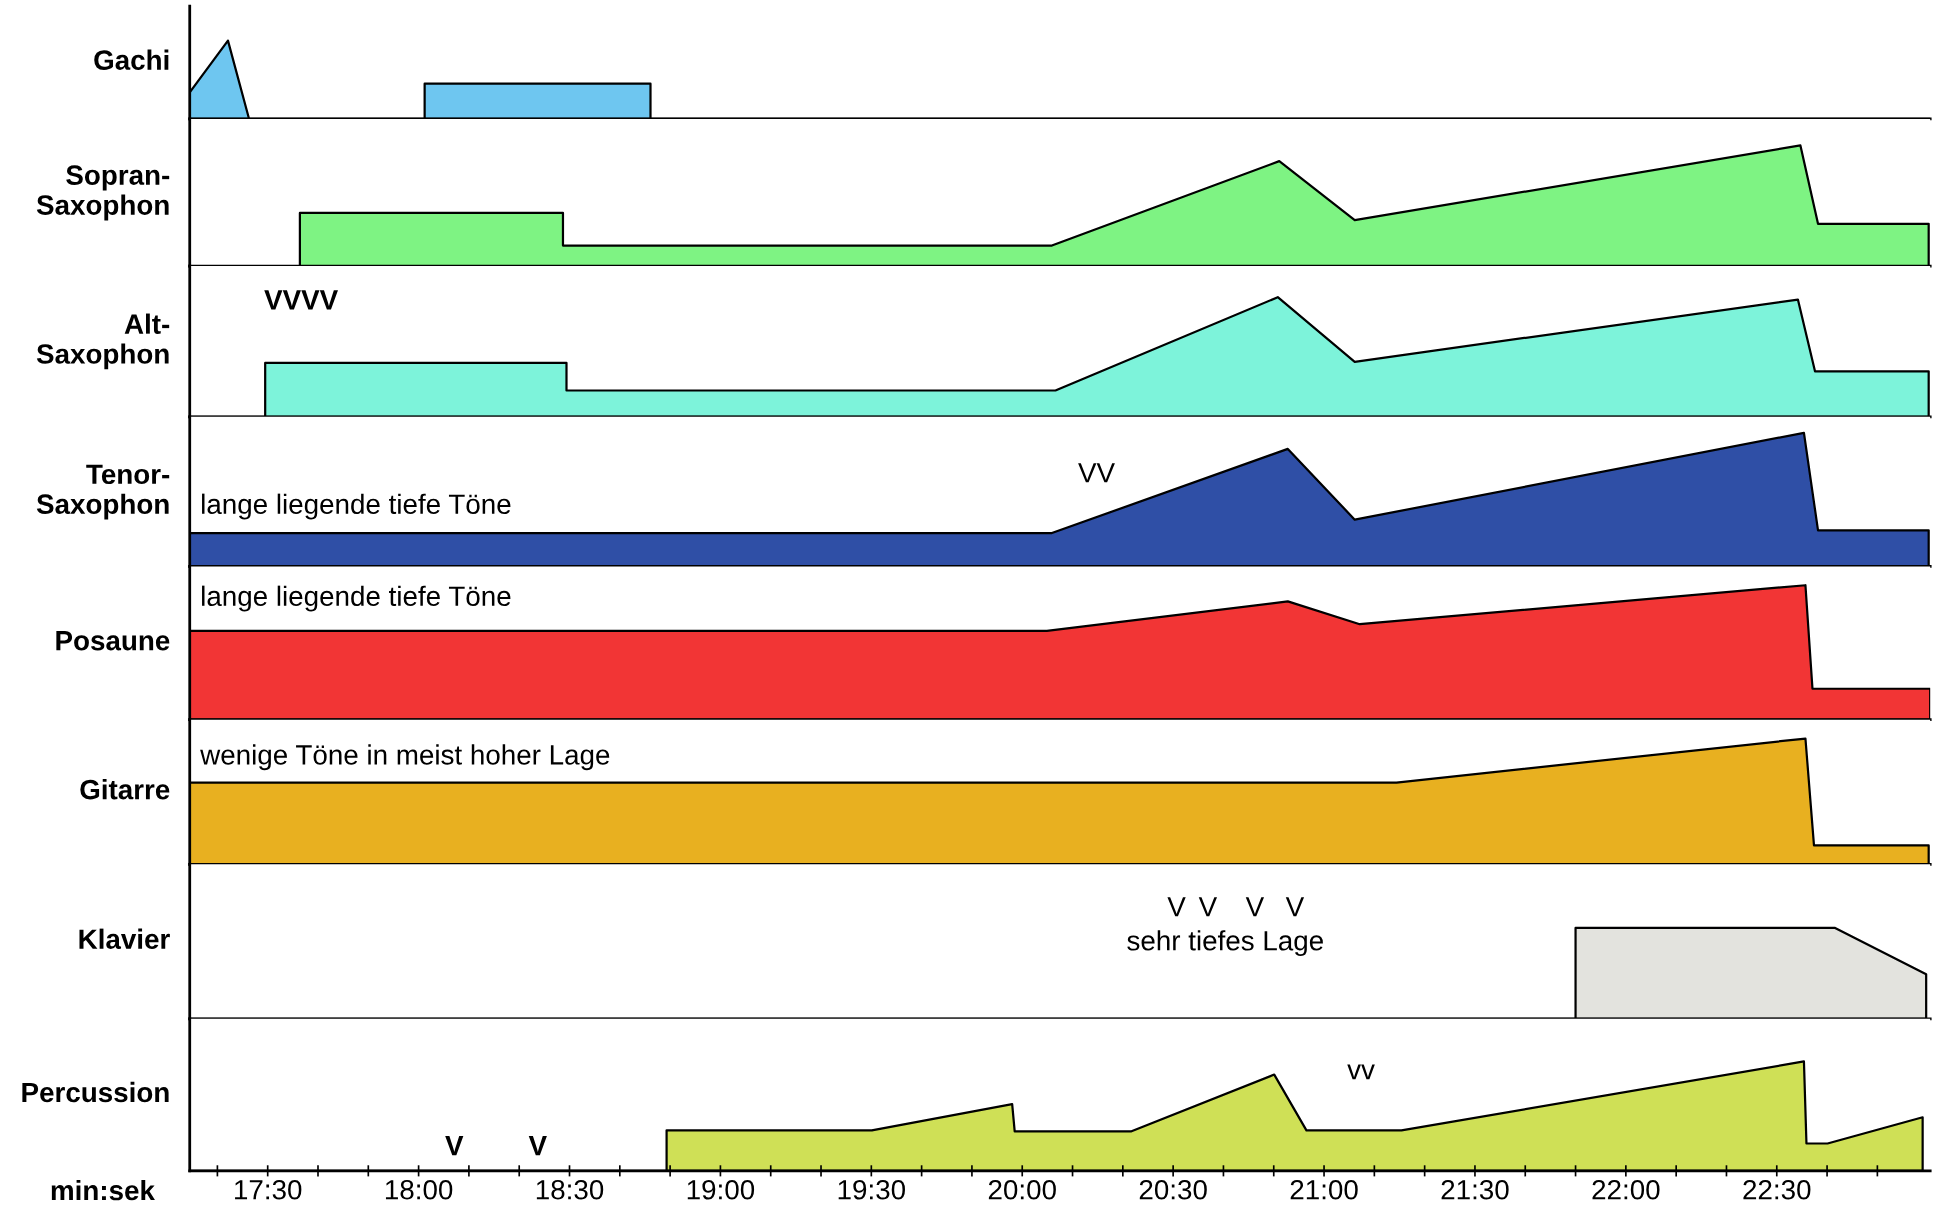 This screenshot has width=1936, height=1226. Describe the element at coordinates (301, 300) in the screenshot. I see `annotation: VVVV` at that location.